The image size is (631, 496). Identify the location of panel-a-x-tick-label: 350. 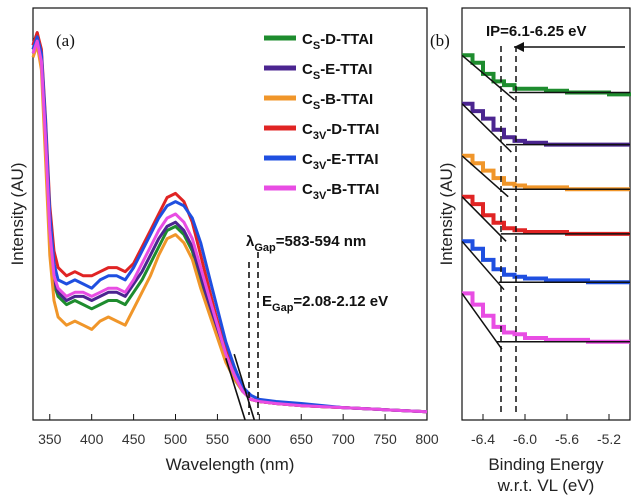
(50, 439).